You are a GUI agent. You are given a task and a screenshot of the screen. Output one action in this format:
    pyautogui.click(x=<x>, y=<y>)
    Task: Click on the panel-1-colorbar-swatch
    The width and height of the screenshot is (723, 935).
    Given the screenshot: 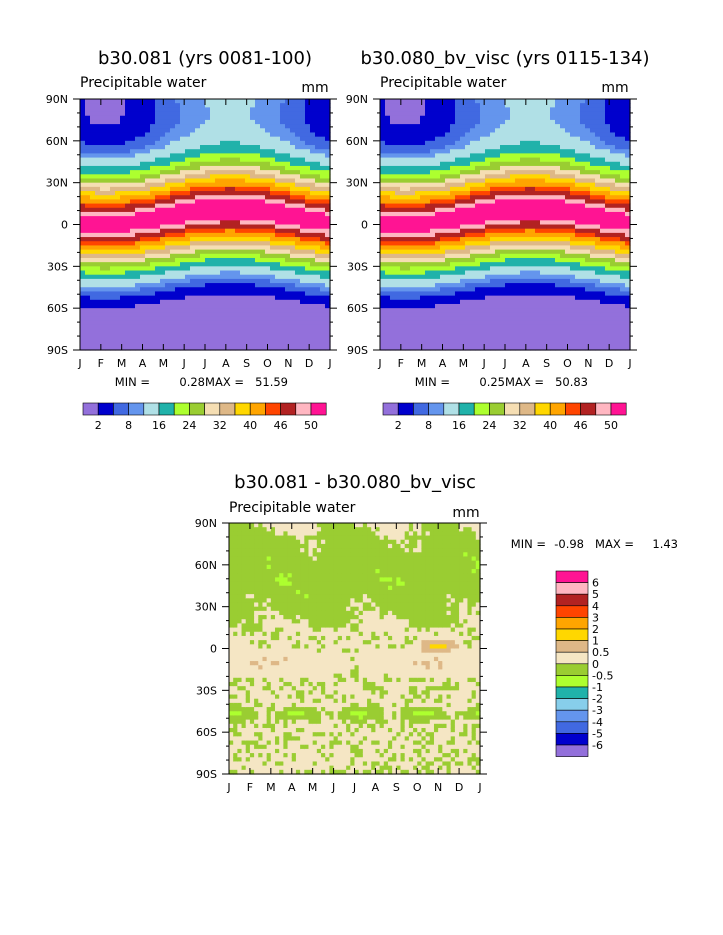 What is the action you would take?
    pyautogui.click(x=197, y=409)
    